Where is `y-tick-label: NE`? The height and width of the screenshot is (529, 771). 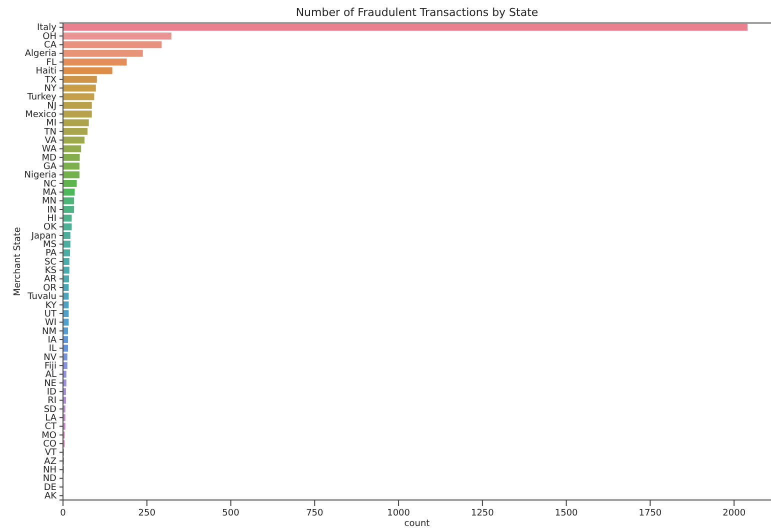
y-tick-label: NE is located at coordinates (50, 383).